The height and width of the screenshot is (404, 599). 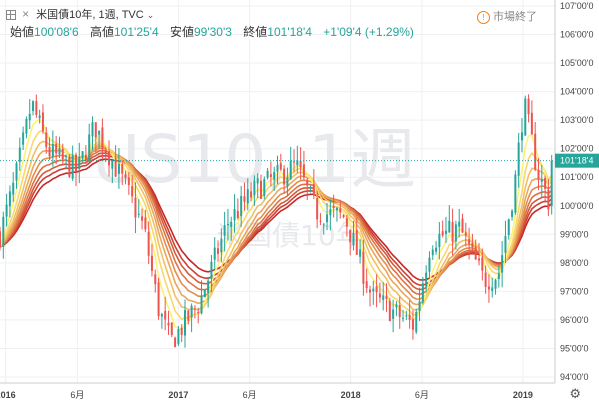 I want to click on gear-icon: ⚙, so click(x=575, y=393).